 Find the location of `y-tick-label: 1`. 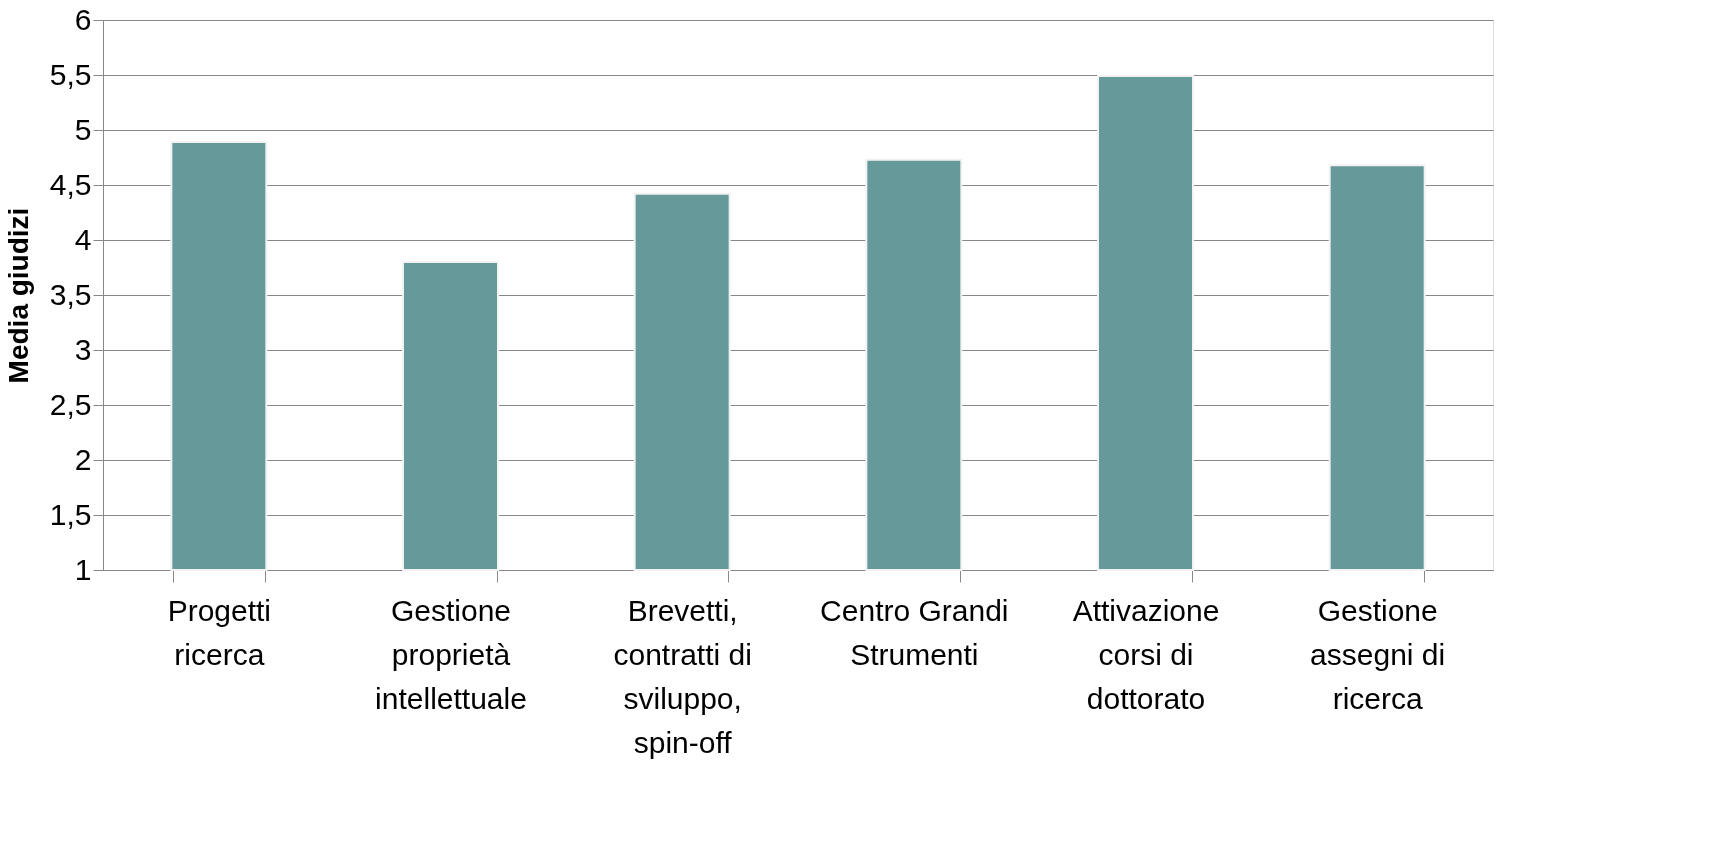

y-tick-label: 1 is located at coordinates (83, 569).